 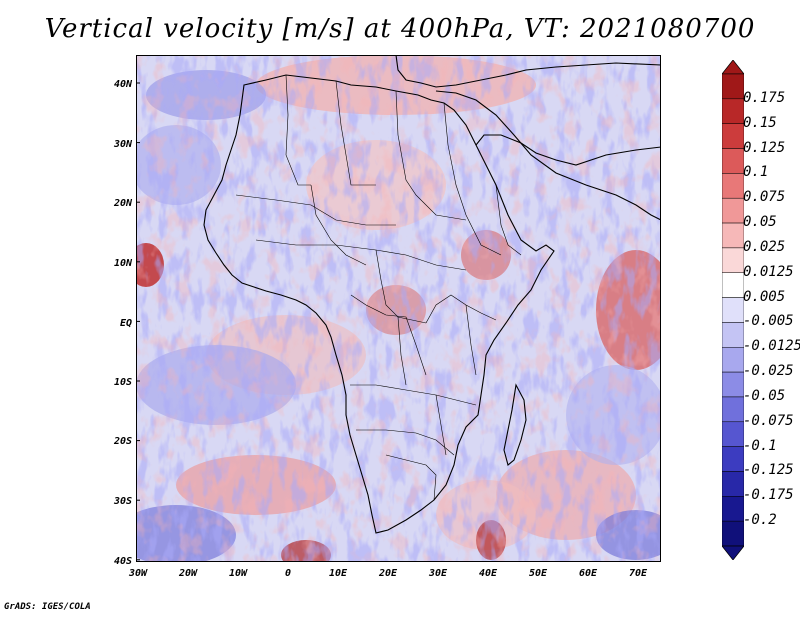 What do you see at coordinates (488, 573) in the screenshot?
I see `lon-label: 40E` at bounding box center [488, 573].